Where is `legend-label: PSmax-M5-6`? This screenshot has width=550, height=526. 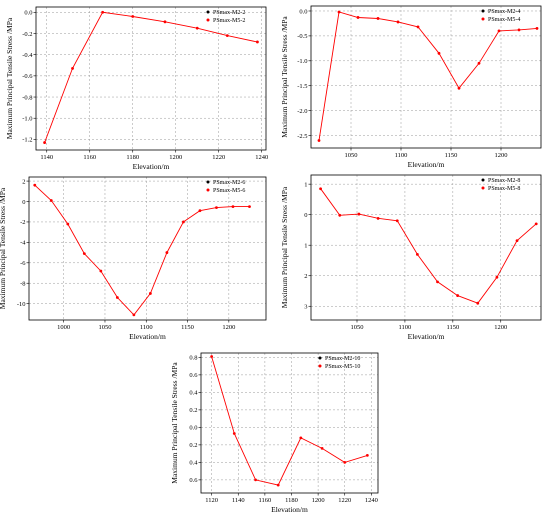
legend-label: PSmax-M5-6 is located at coordinates (229, 191).